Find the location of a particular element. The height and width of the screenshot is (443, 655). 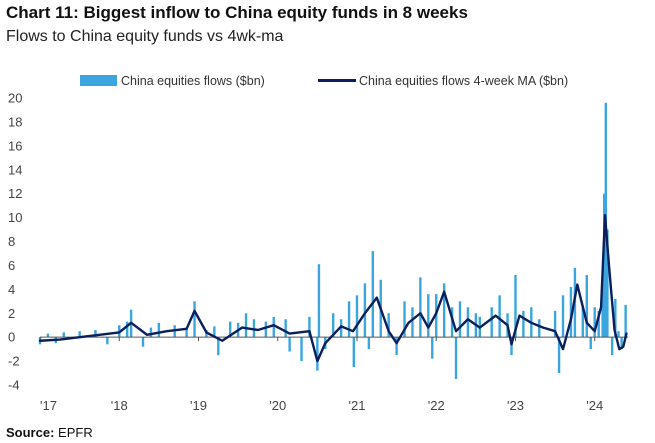

y-tick-label: 2 is located at coordinates (11, 313).